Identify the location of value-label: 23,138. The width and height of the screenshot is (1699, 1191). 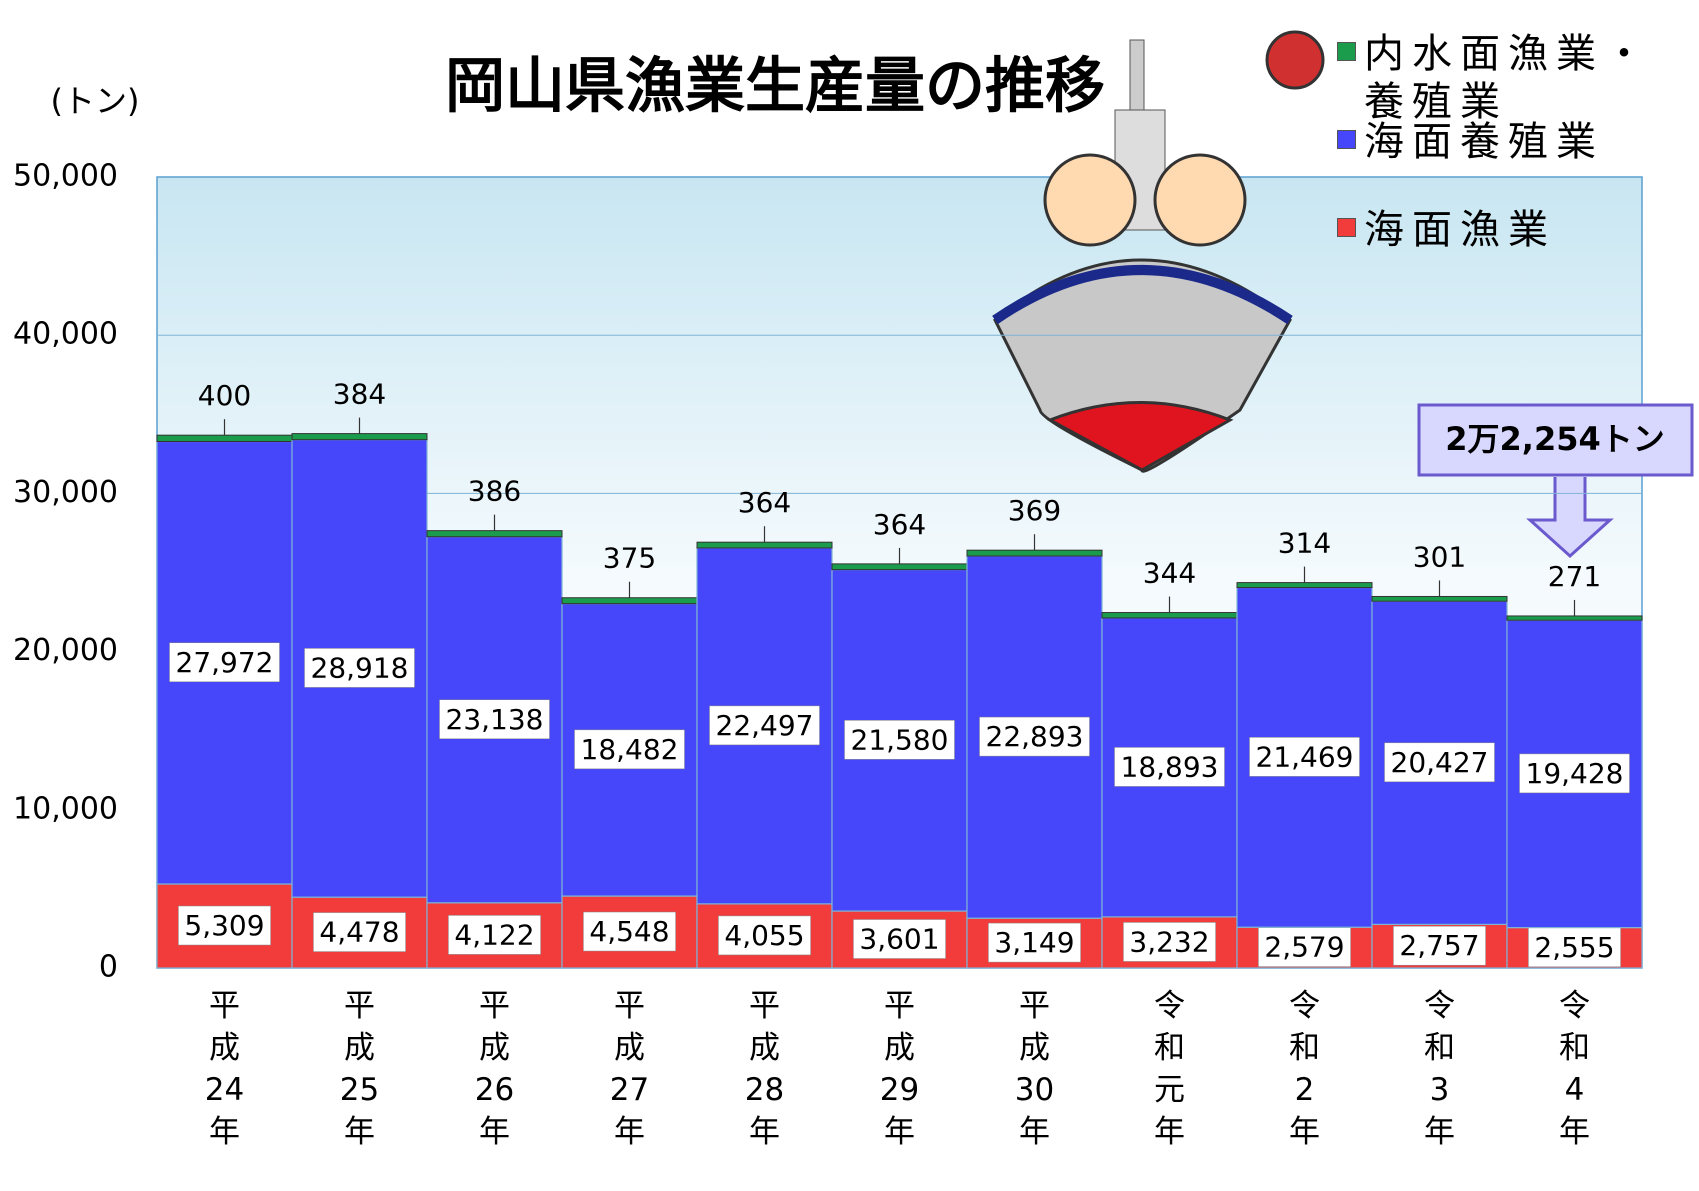
(495, 719).